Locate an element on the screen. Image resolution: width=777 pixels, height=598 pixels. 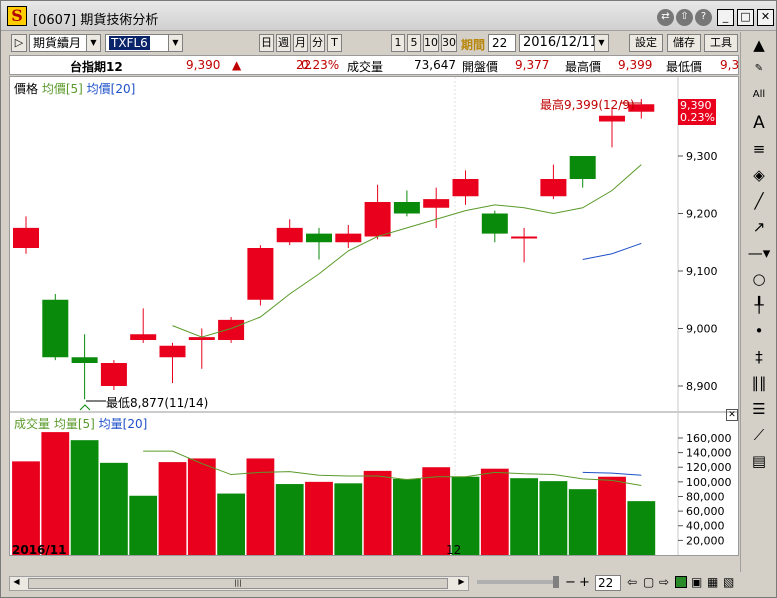
text-tool-icon: A is located at coordinates (759, 123).